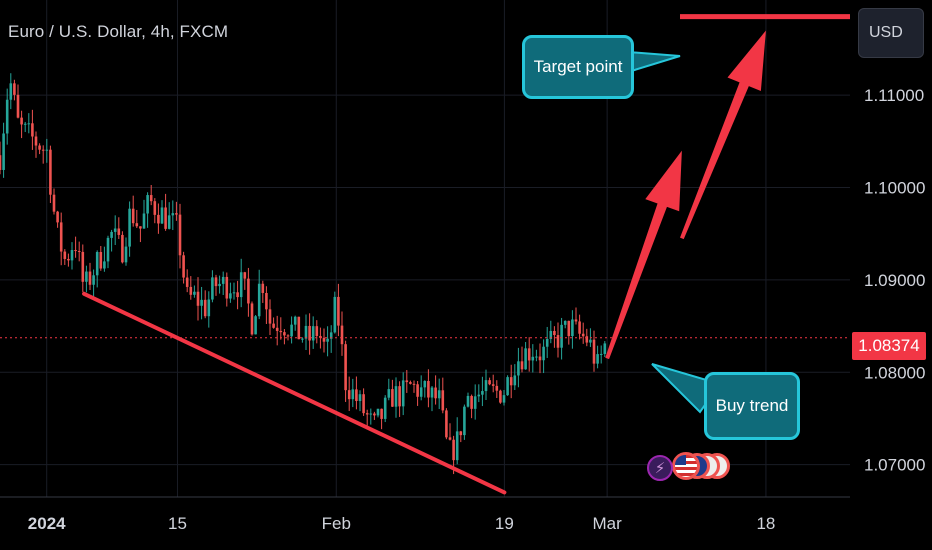 The height and width of the screenshot is (550, 932). Describe the element at coordinates (894, 465) in the screenshot. I see `y-tick-label: 1.07000` at that location.